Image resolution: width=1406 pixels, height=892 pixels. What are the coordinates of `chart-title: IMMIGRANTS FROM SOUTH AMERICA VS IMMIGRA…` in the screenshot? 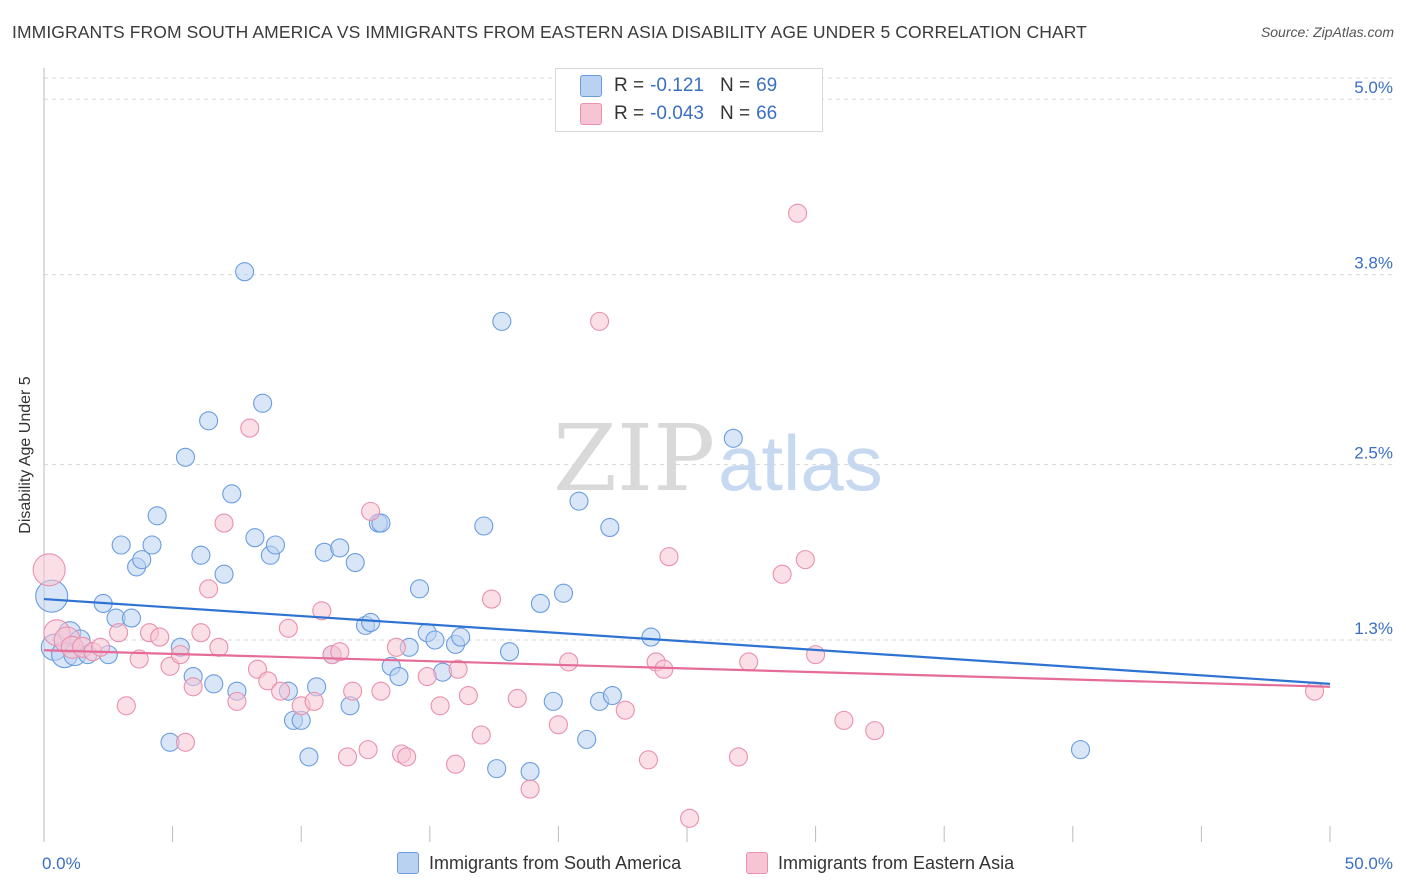 It's located at (549, 32).